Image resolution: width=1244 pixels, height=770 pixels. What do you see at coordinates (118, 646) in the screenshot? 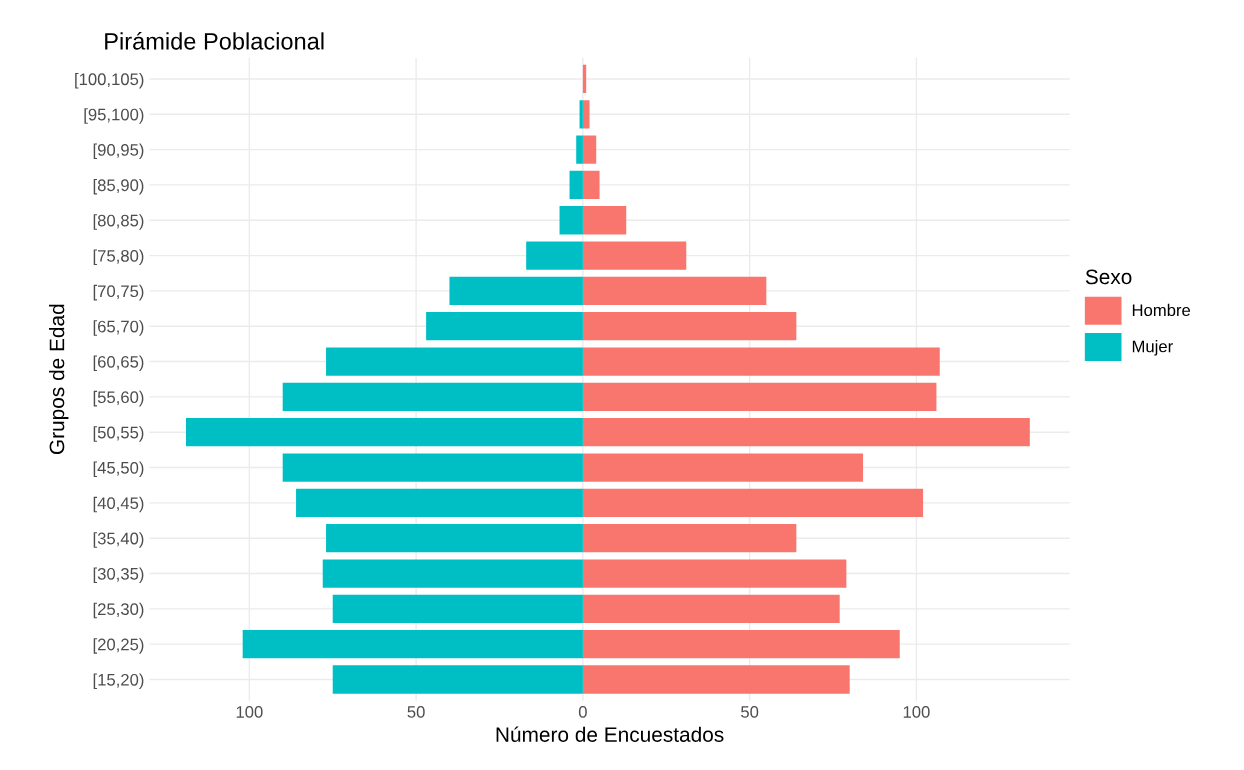
I see `y-tick-label: [20,25)` at bounding box center [118, 646].